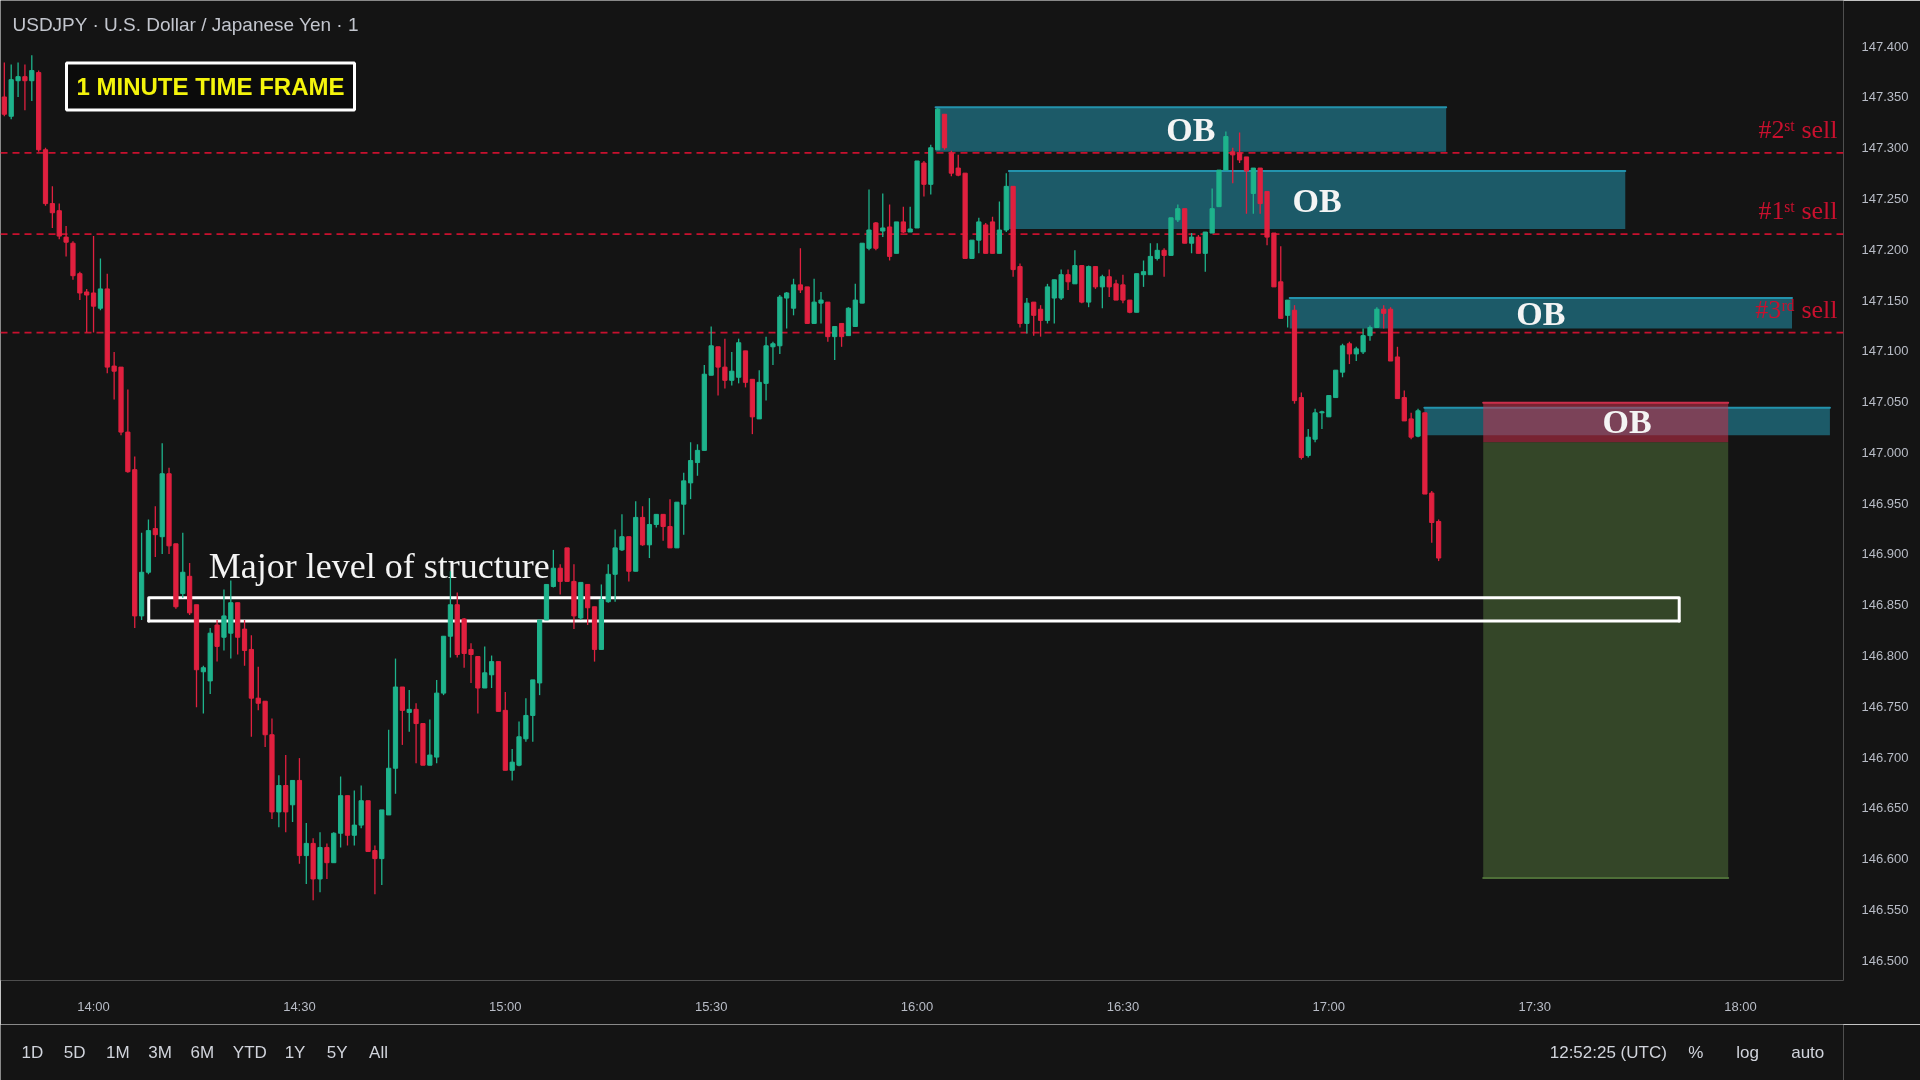 The image size is (1920, 1080). I want to click on y-tick-label: 146.550, so click(1885, 909).